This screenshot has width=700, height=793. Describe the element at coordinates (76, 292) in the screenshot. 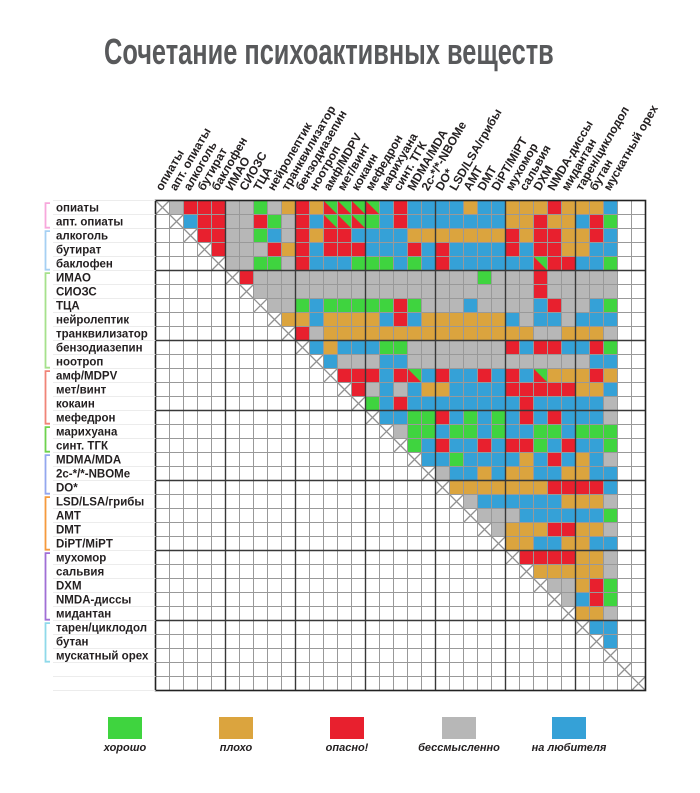

I see `svg-text: СИОЗС` at that location.